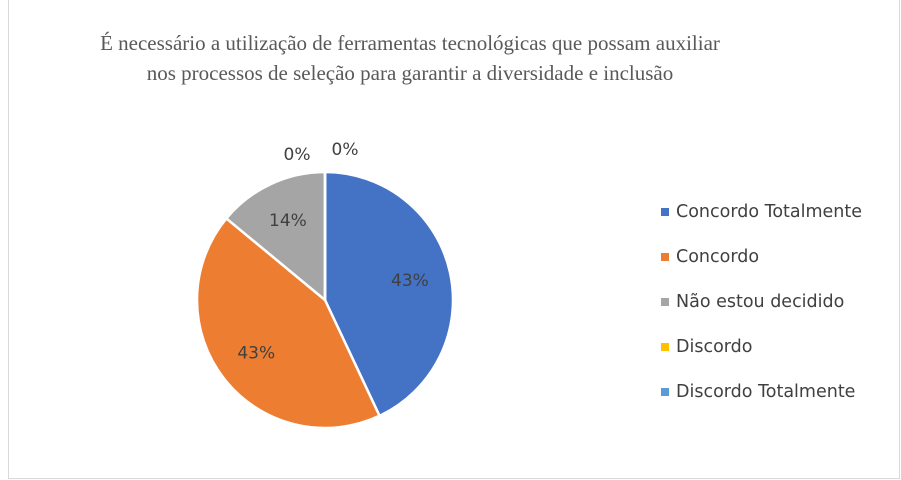 The width and height of the screenshot is (901, 480). I want to click on legend-label: Não estou decidido, so click(760, 302).